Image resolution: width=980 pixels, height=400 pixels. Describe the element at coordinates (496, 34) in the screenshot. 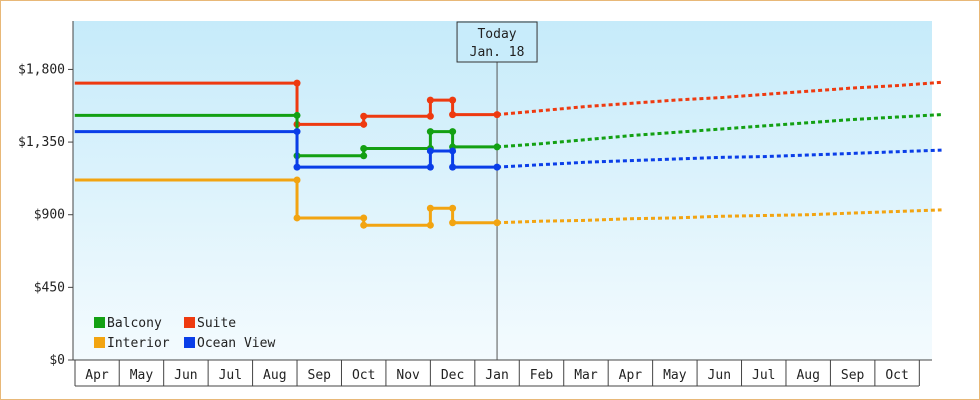

I see `today-label: Today` at that location.